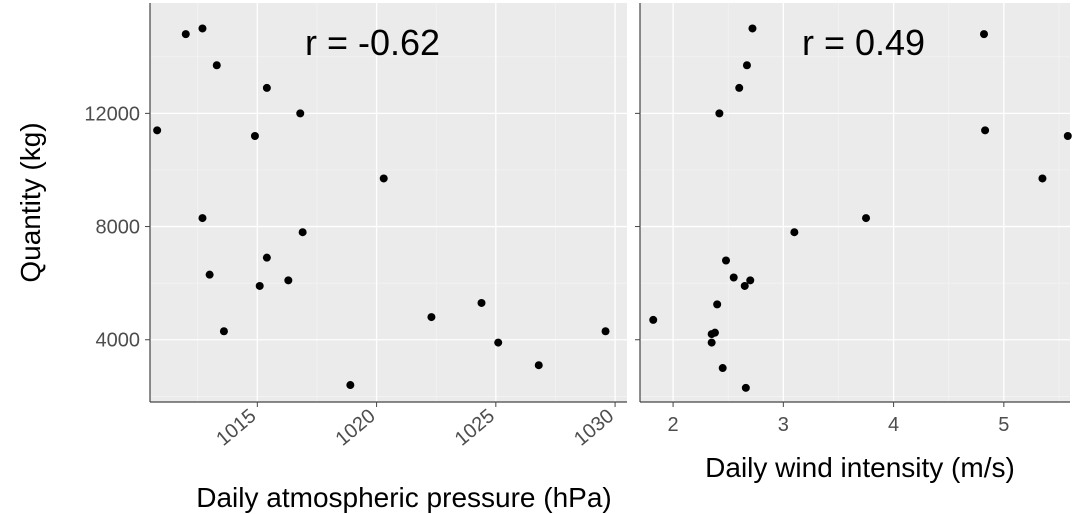  Describe the element at coordinates (372, 42) in the screenshot. I see `correlation-label: r = -0.62` at that location.